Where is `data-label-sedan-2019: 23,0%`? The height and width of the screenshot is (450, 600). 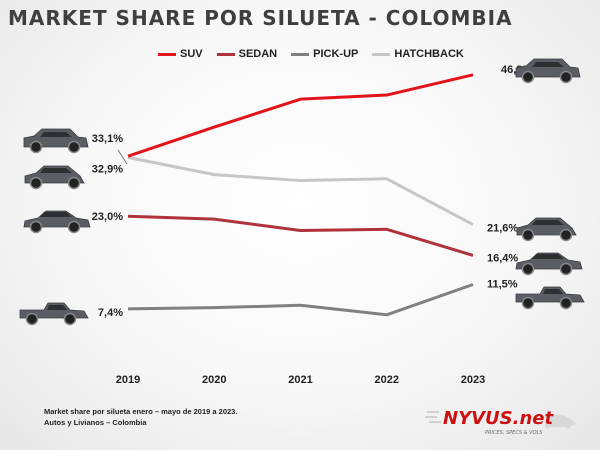
data-label-sedan-2019: 23,0% is located at coordinates (107, 217).